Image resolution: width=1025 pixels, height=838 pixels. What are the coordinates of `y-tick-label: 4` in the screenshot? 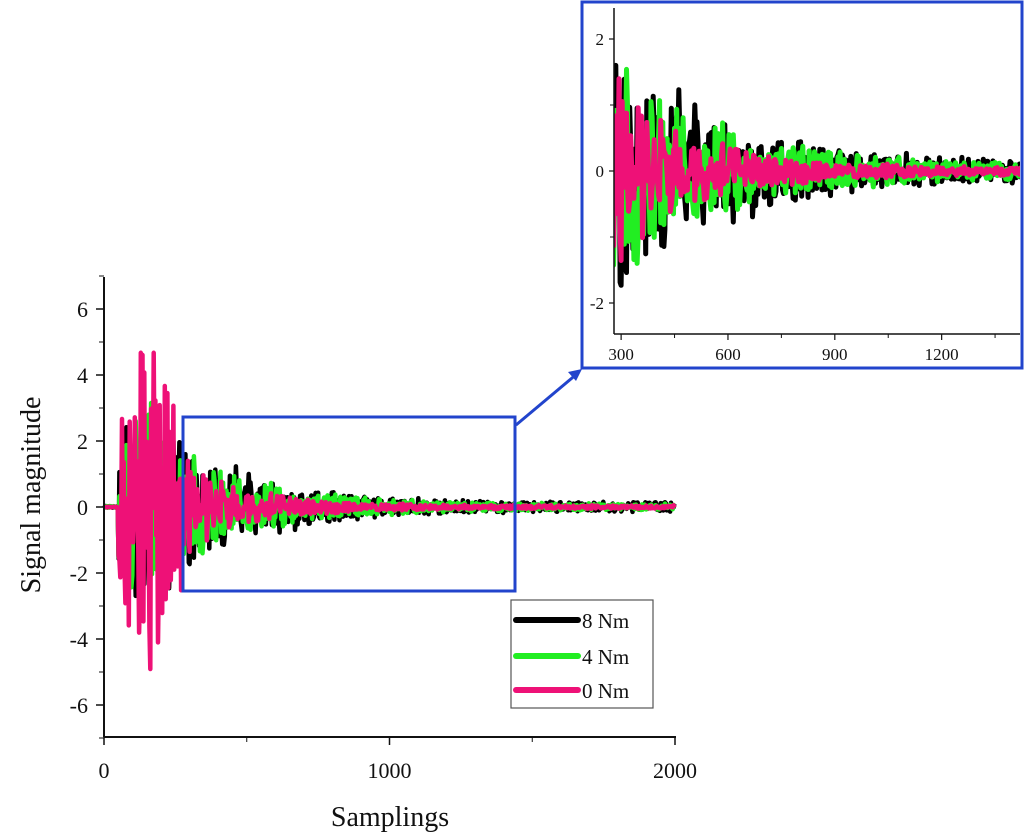 It's located at (82, 375).